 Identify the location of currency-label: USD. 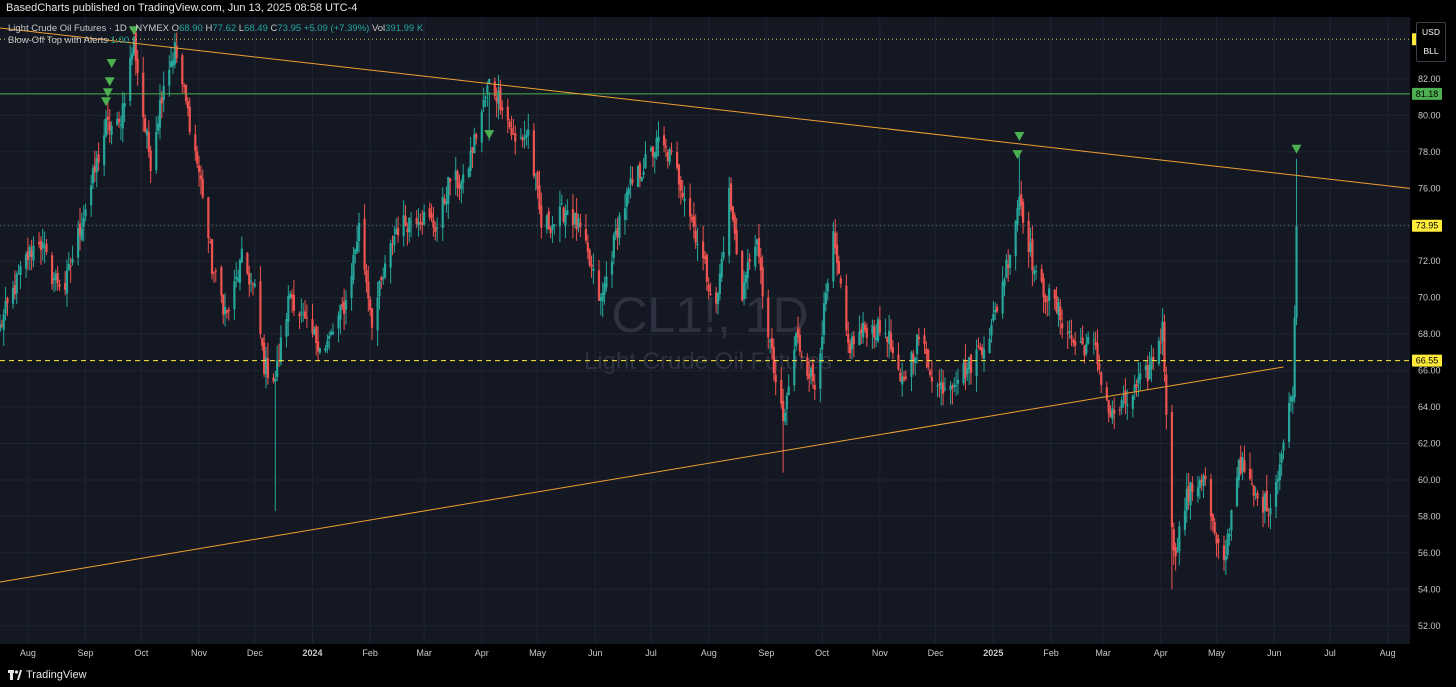
(1431, 32).